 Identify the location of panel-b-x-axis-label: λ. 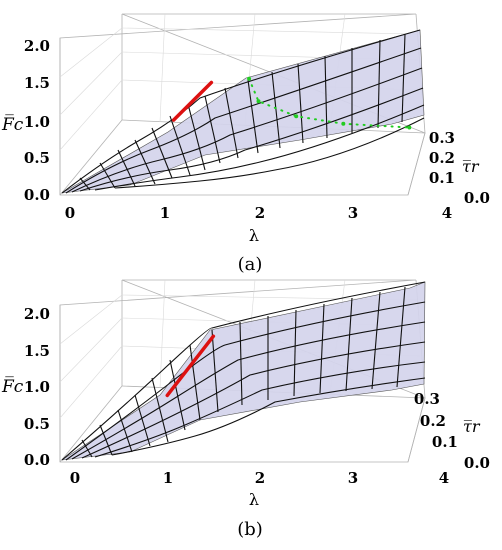
(254, 499).